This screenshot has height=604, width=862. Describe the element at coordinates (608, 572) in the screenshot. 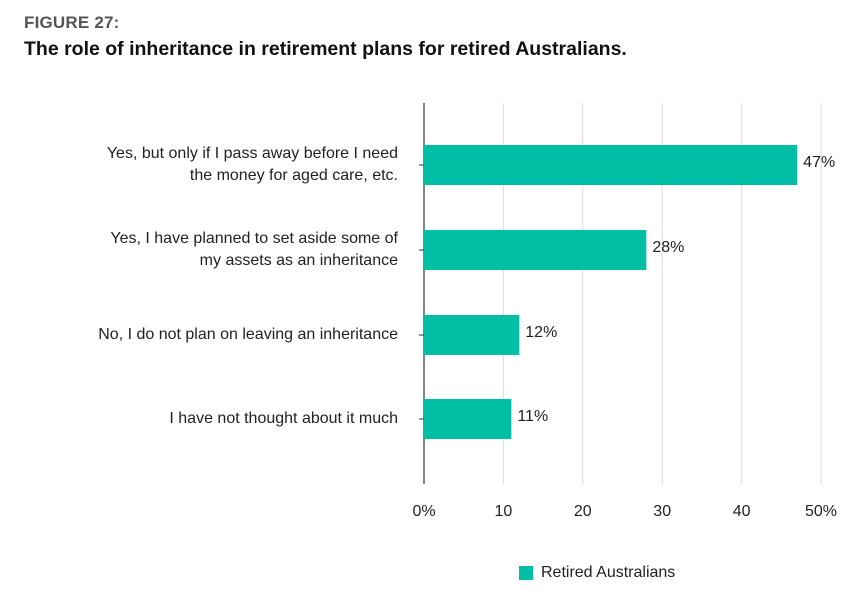

I see `legend-label: Retired Australians` at that location.